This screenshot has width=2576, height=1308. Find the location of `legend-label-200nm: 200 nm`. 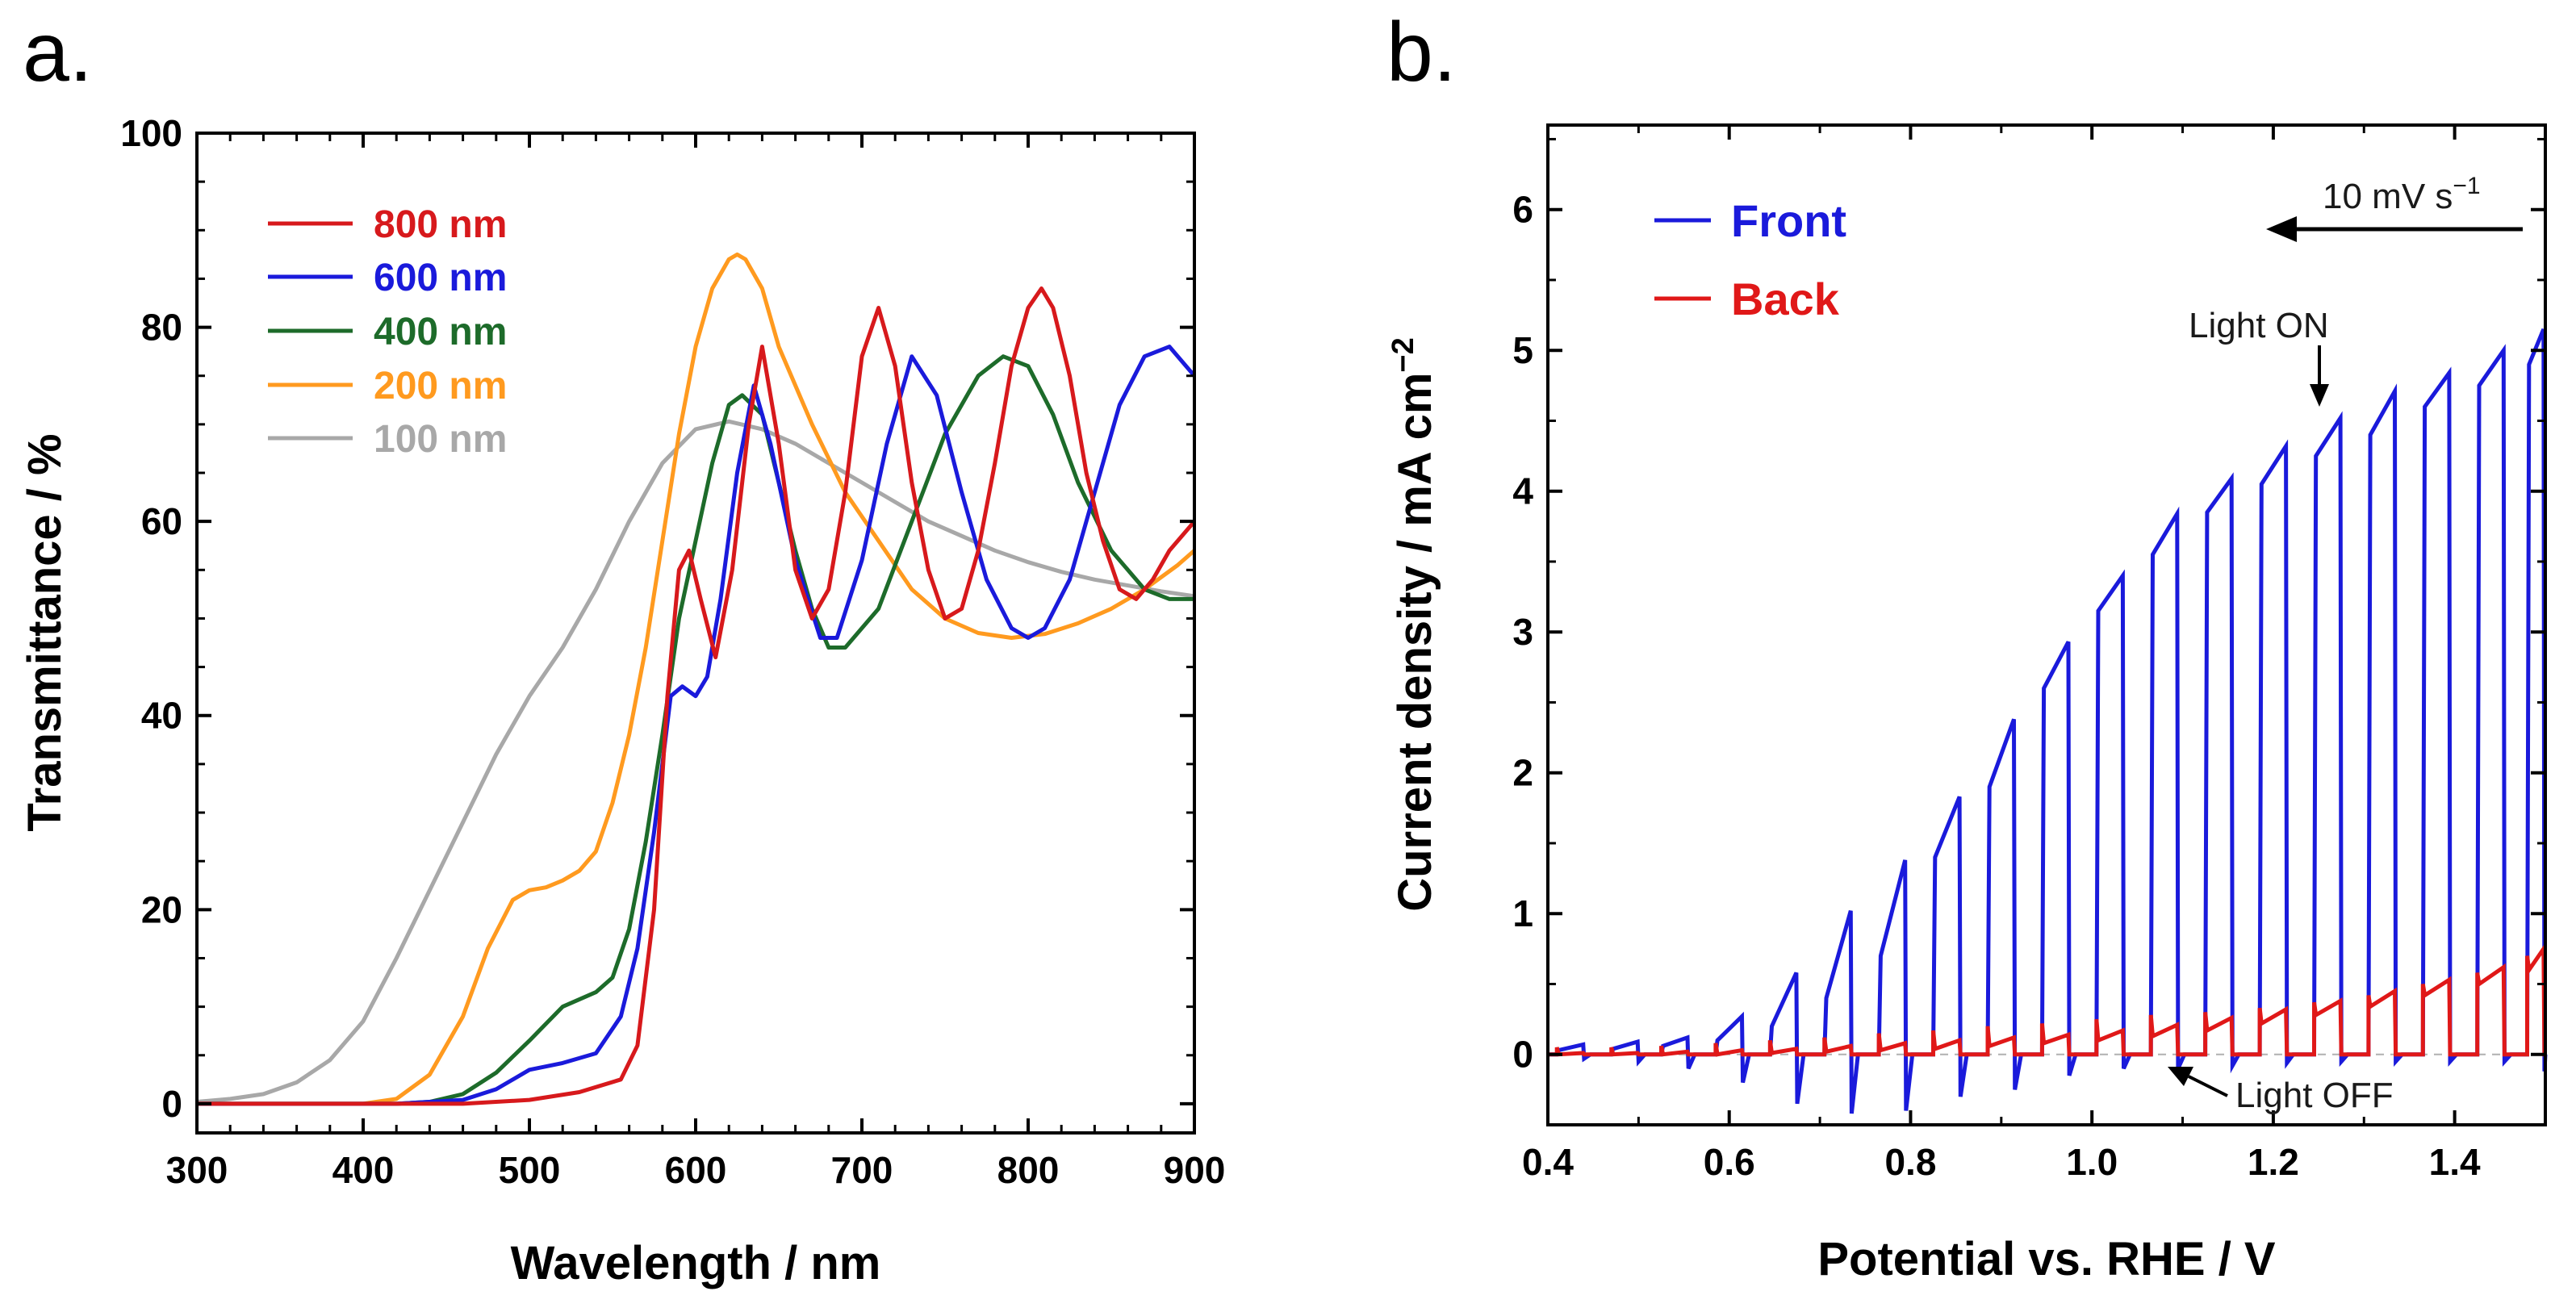

legend-label-200nm: 200 nm is located at coordinates (440, 386).